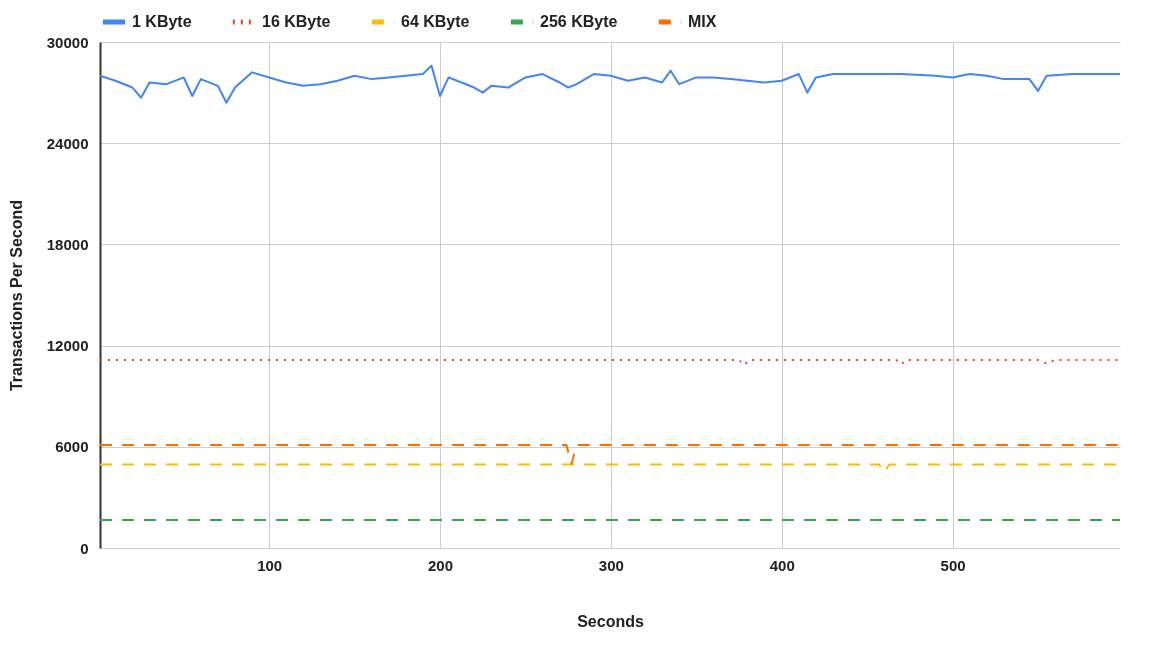  Describe the element at coordinates (270, 565) in the screenshot. I see `x-tick-label: 100` at that location.